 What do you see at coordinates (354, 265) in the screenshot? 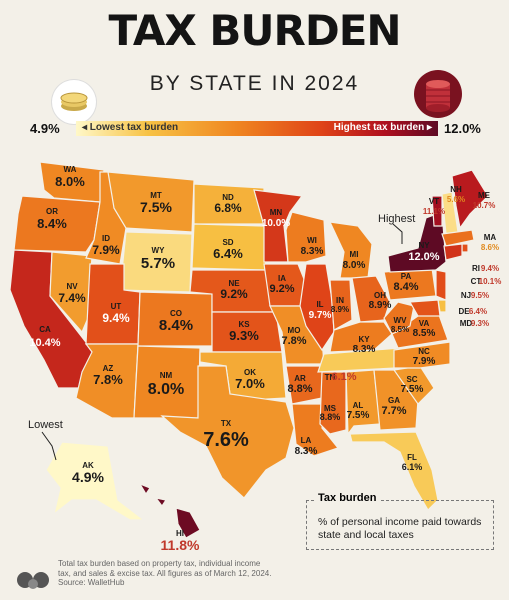
I see `state-value-mi: 8.0%` at bounding box center [354, 265].